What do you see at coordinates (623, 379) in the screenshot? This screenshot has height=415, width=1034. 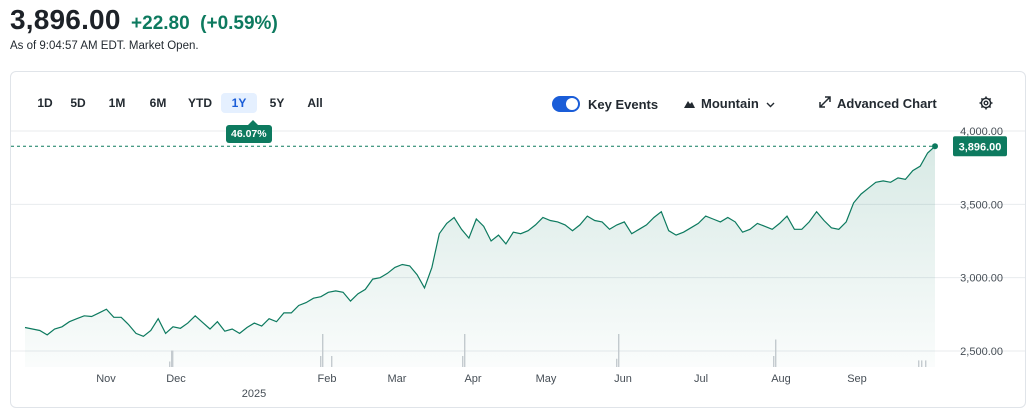 I see `x-tick-label: Jun` at bounding box center [623, 379].